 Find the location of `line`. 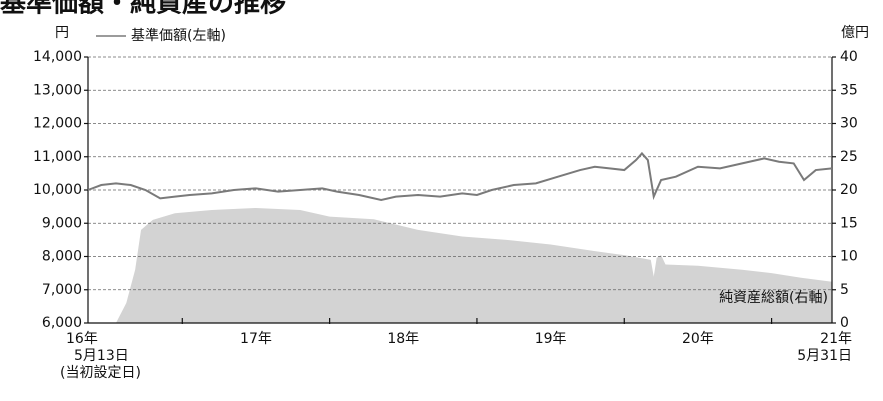

line is located at coordinates (460, 176).